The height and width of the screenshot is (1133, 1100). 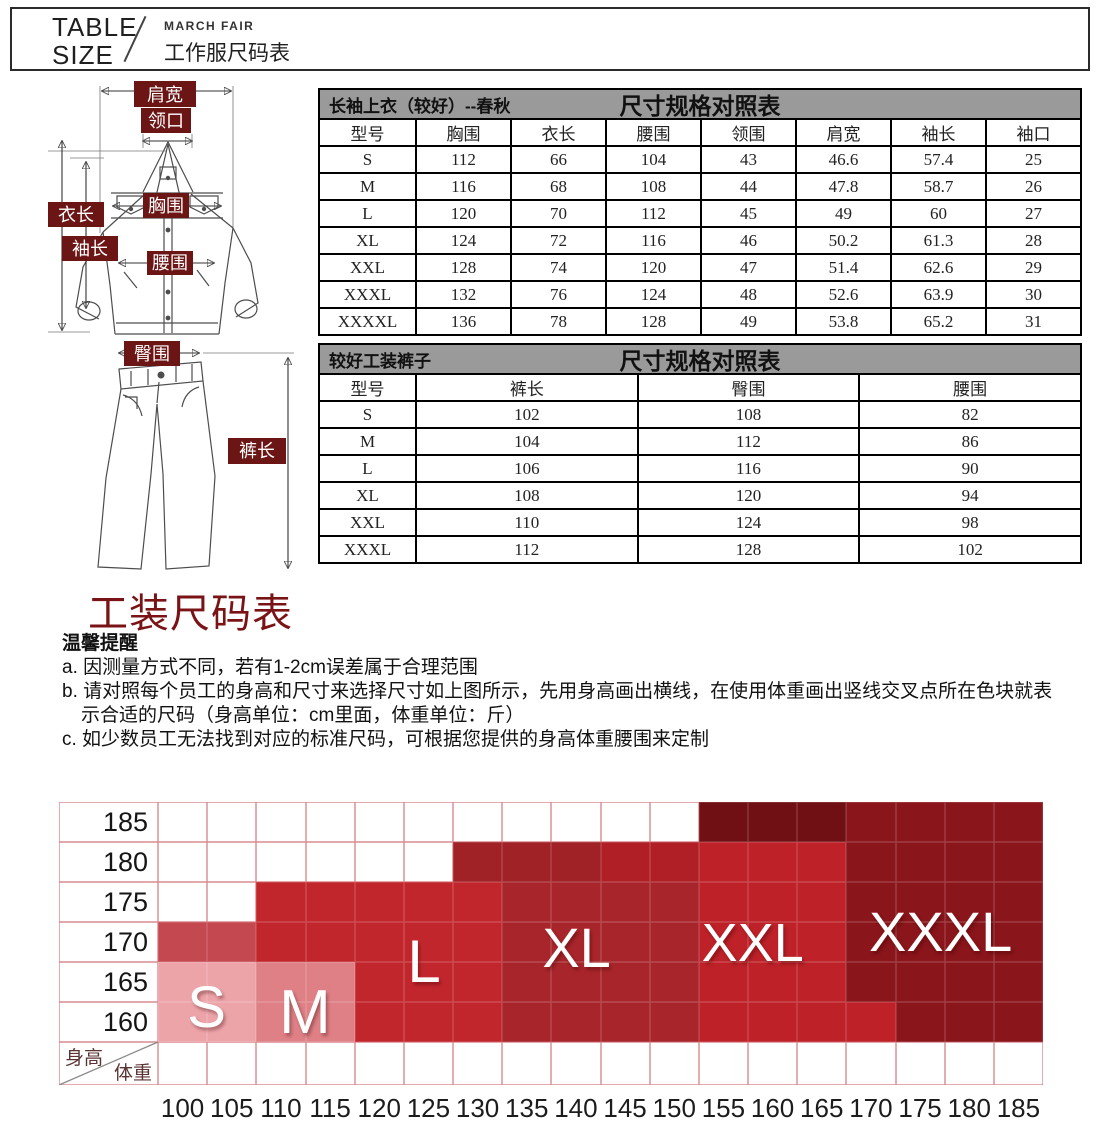 I want to click on table-cell: 43, so click(x=748, y=159).